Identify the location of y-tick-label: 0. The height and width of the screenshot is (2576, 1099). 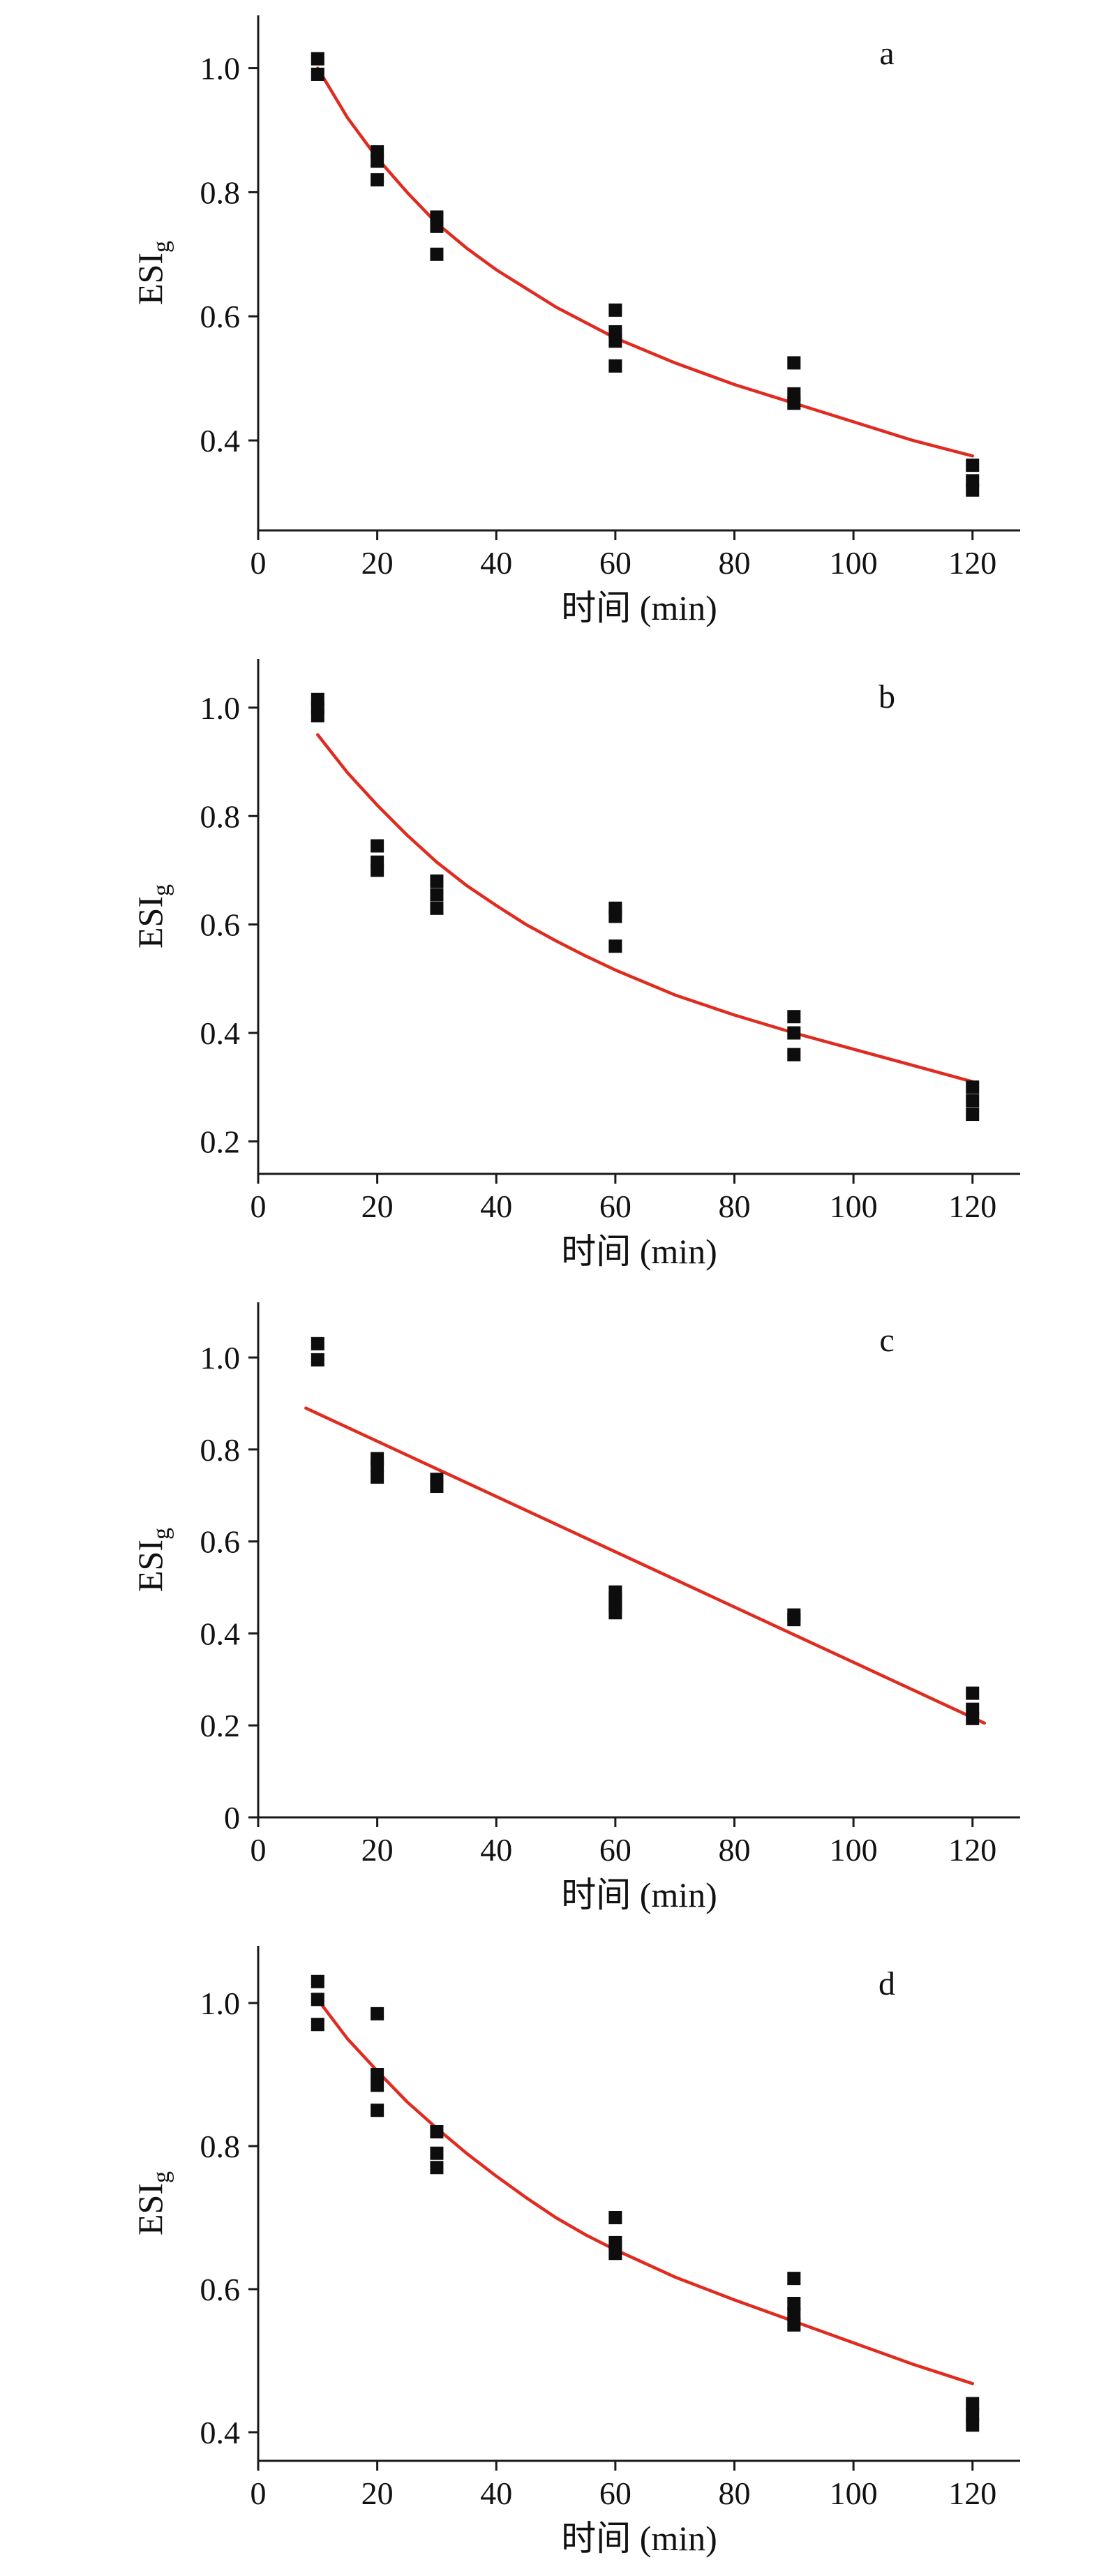
(232, 1818).